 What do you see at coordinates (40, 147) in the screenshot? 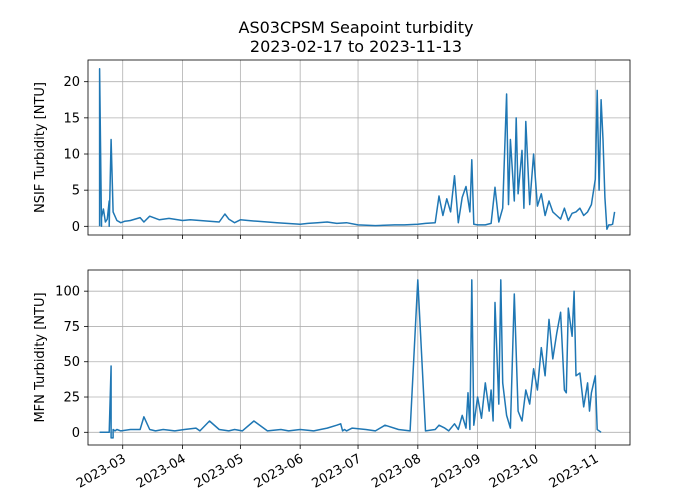
I see `y-axis-label: NSIF Turbidity [NTU]` at bounding box center [40, 147].